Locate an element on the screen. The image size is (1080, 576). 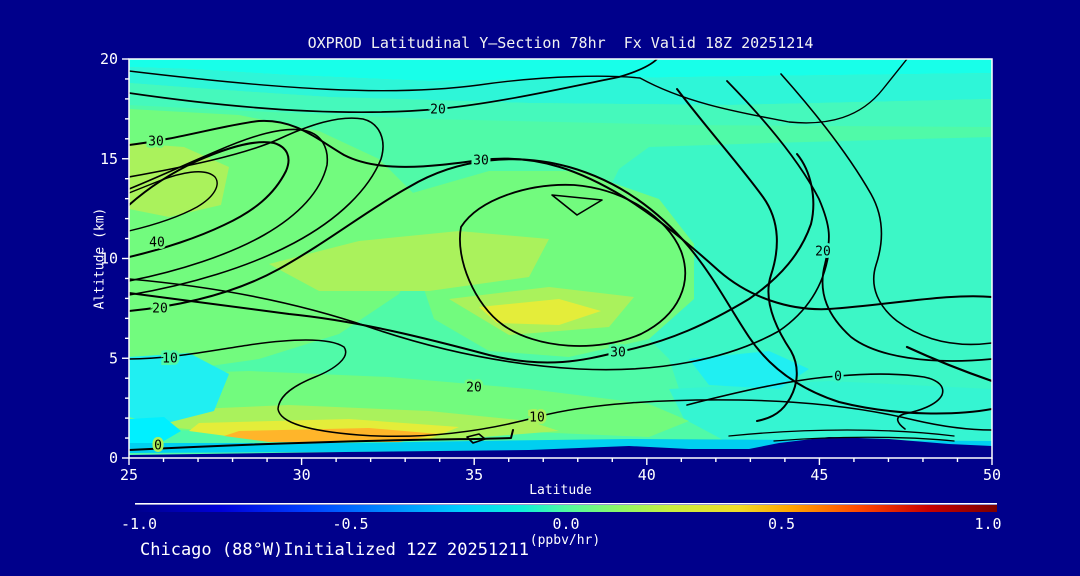
y-tick-label: 20 is located at coordinates (109, 59).